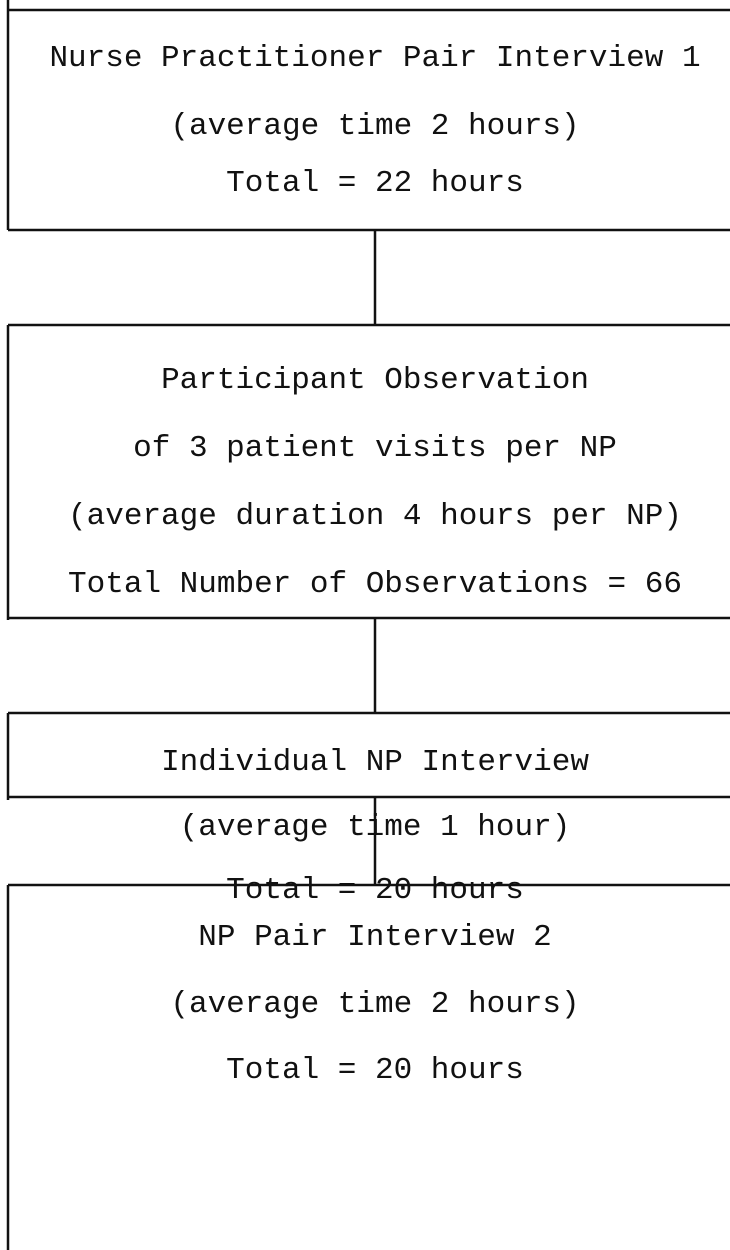 Image resolution: width=730 pixels, height=1250 pixels. What do you see at coordinates (375, 762) in the screenshot?
I see `box-text: Individual NP Interview` at bounding box center [375, 762].